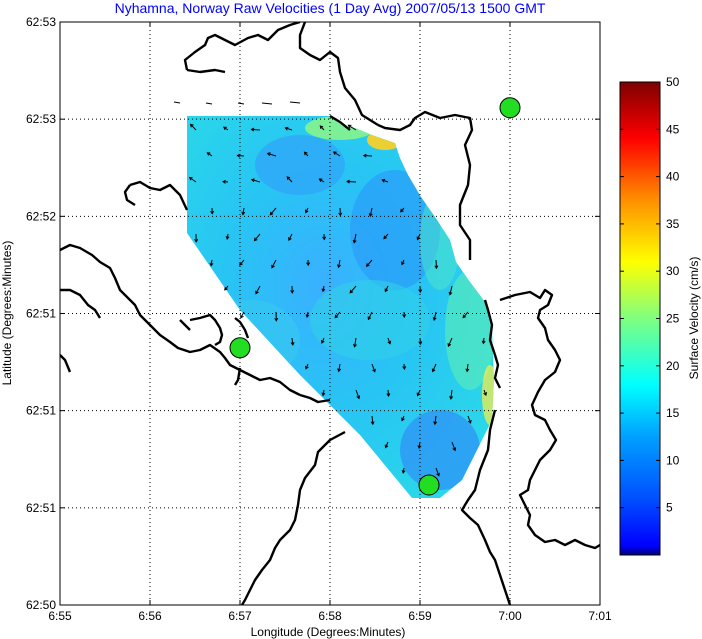  What do you see at coordinates (510, 616) in the screenshot?
I see `x-tick-label: 7:00` at bounding box center [510, 616].